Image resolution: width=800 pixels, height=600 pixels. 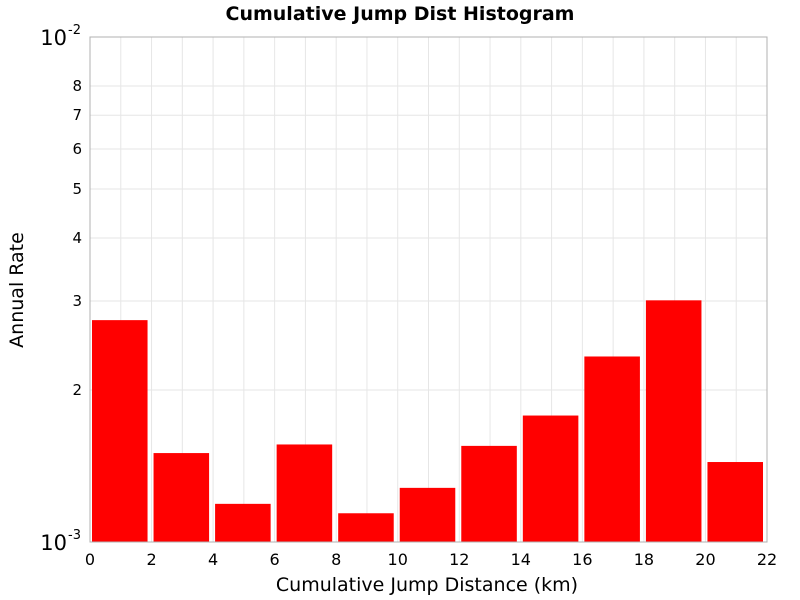 I want to click on x-tick-label: 6, so click(x=275, y=559).